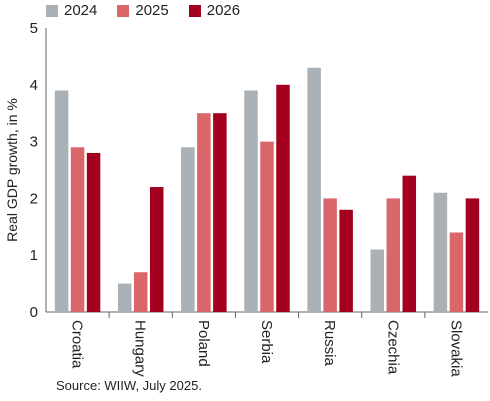 This screenshot has width=490, height=401. Describe the element at coordinates (203, 343) in the screenshot. I see `x-tick-label: Poland` at that location.